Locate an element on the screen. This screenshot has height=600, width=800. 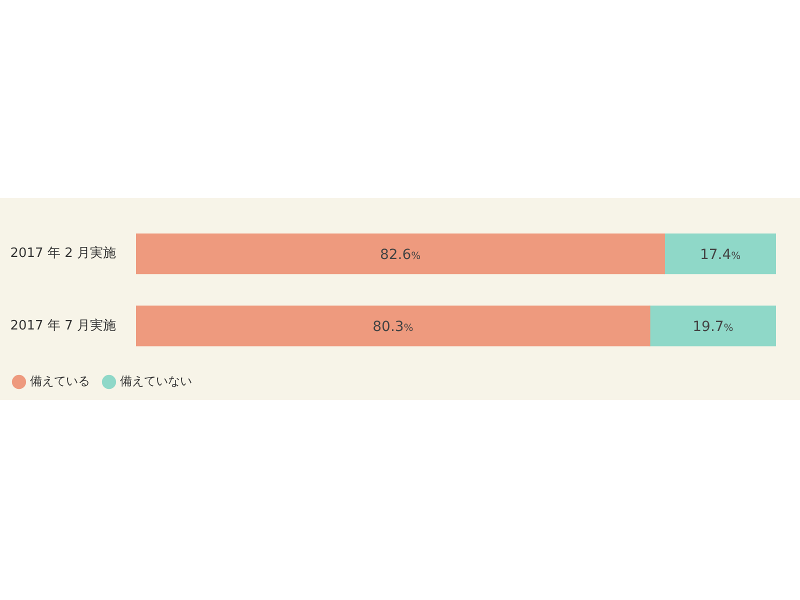
data-label: 82.6% is located at coordinates (400, 254).